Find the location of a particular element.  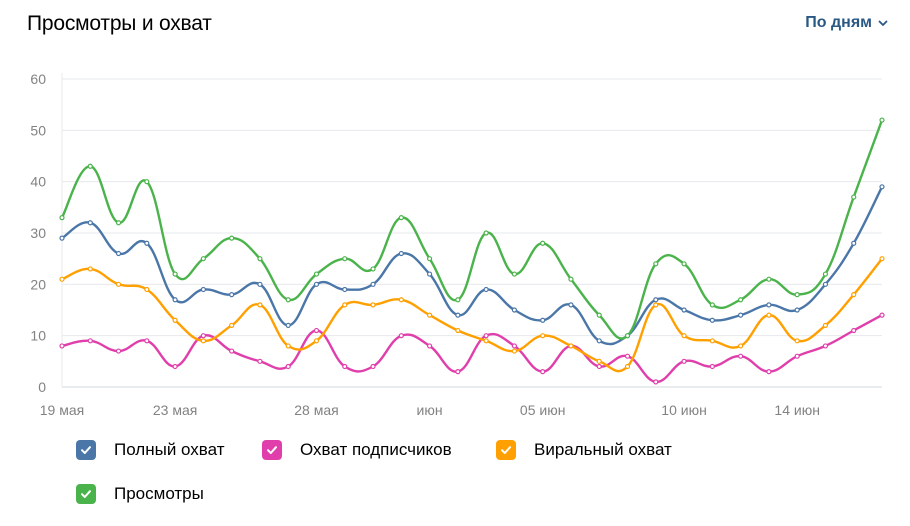

legend-item: Просмотры is located at coordinates (140, 494).